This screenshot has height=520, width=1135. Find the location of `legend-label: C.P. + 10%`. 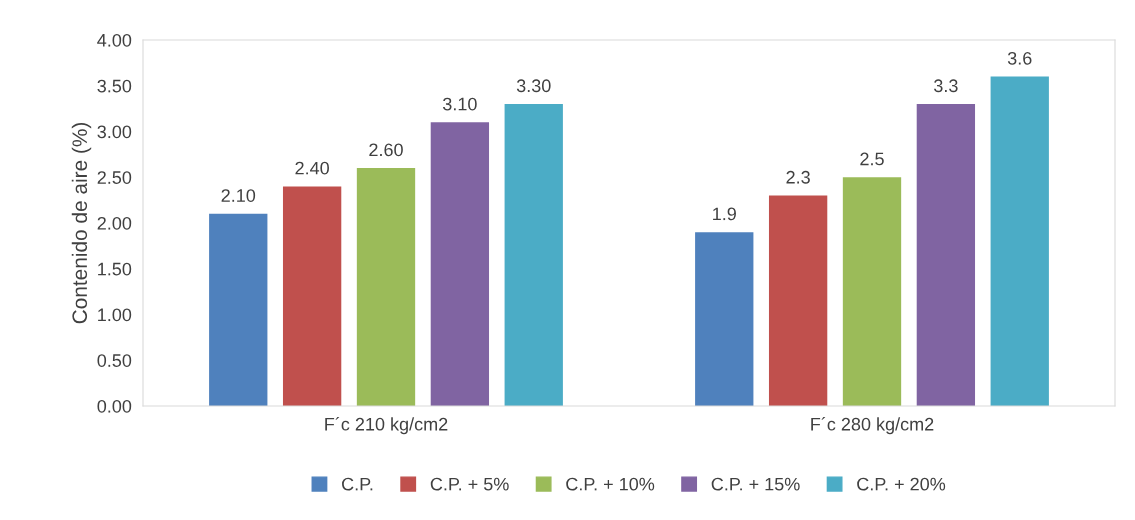

legend-label: C.P. + 10% is located at coordinates (610, 484).